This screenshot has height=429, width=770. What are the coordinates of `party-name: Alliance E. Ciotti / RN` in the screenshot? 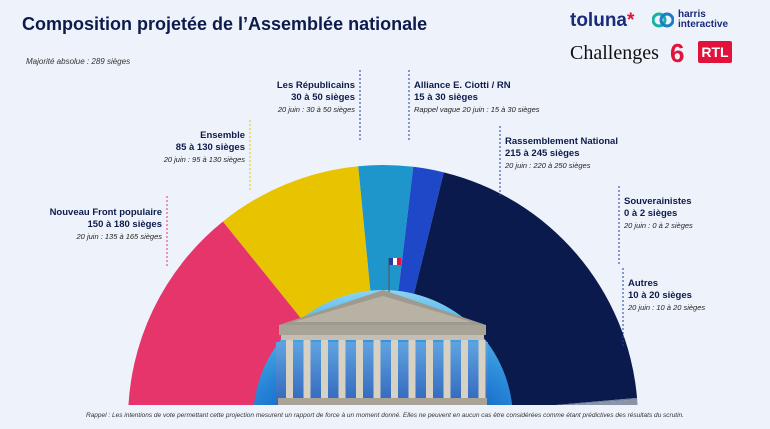 It's located at (462, 85).